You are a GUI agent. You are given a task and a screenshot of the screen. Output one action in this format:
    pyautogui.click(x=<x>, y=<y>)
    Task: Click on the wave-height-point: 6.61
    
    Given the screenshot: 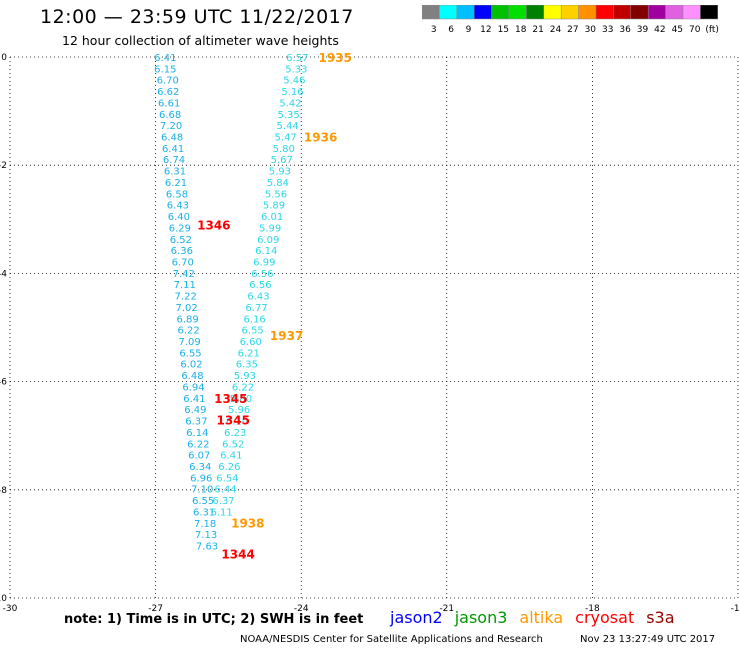 What is the action you would take?
    pyautogui.click(x=169, y=103)
    